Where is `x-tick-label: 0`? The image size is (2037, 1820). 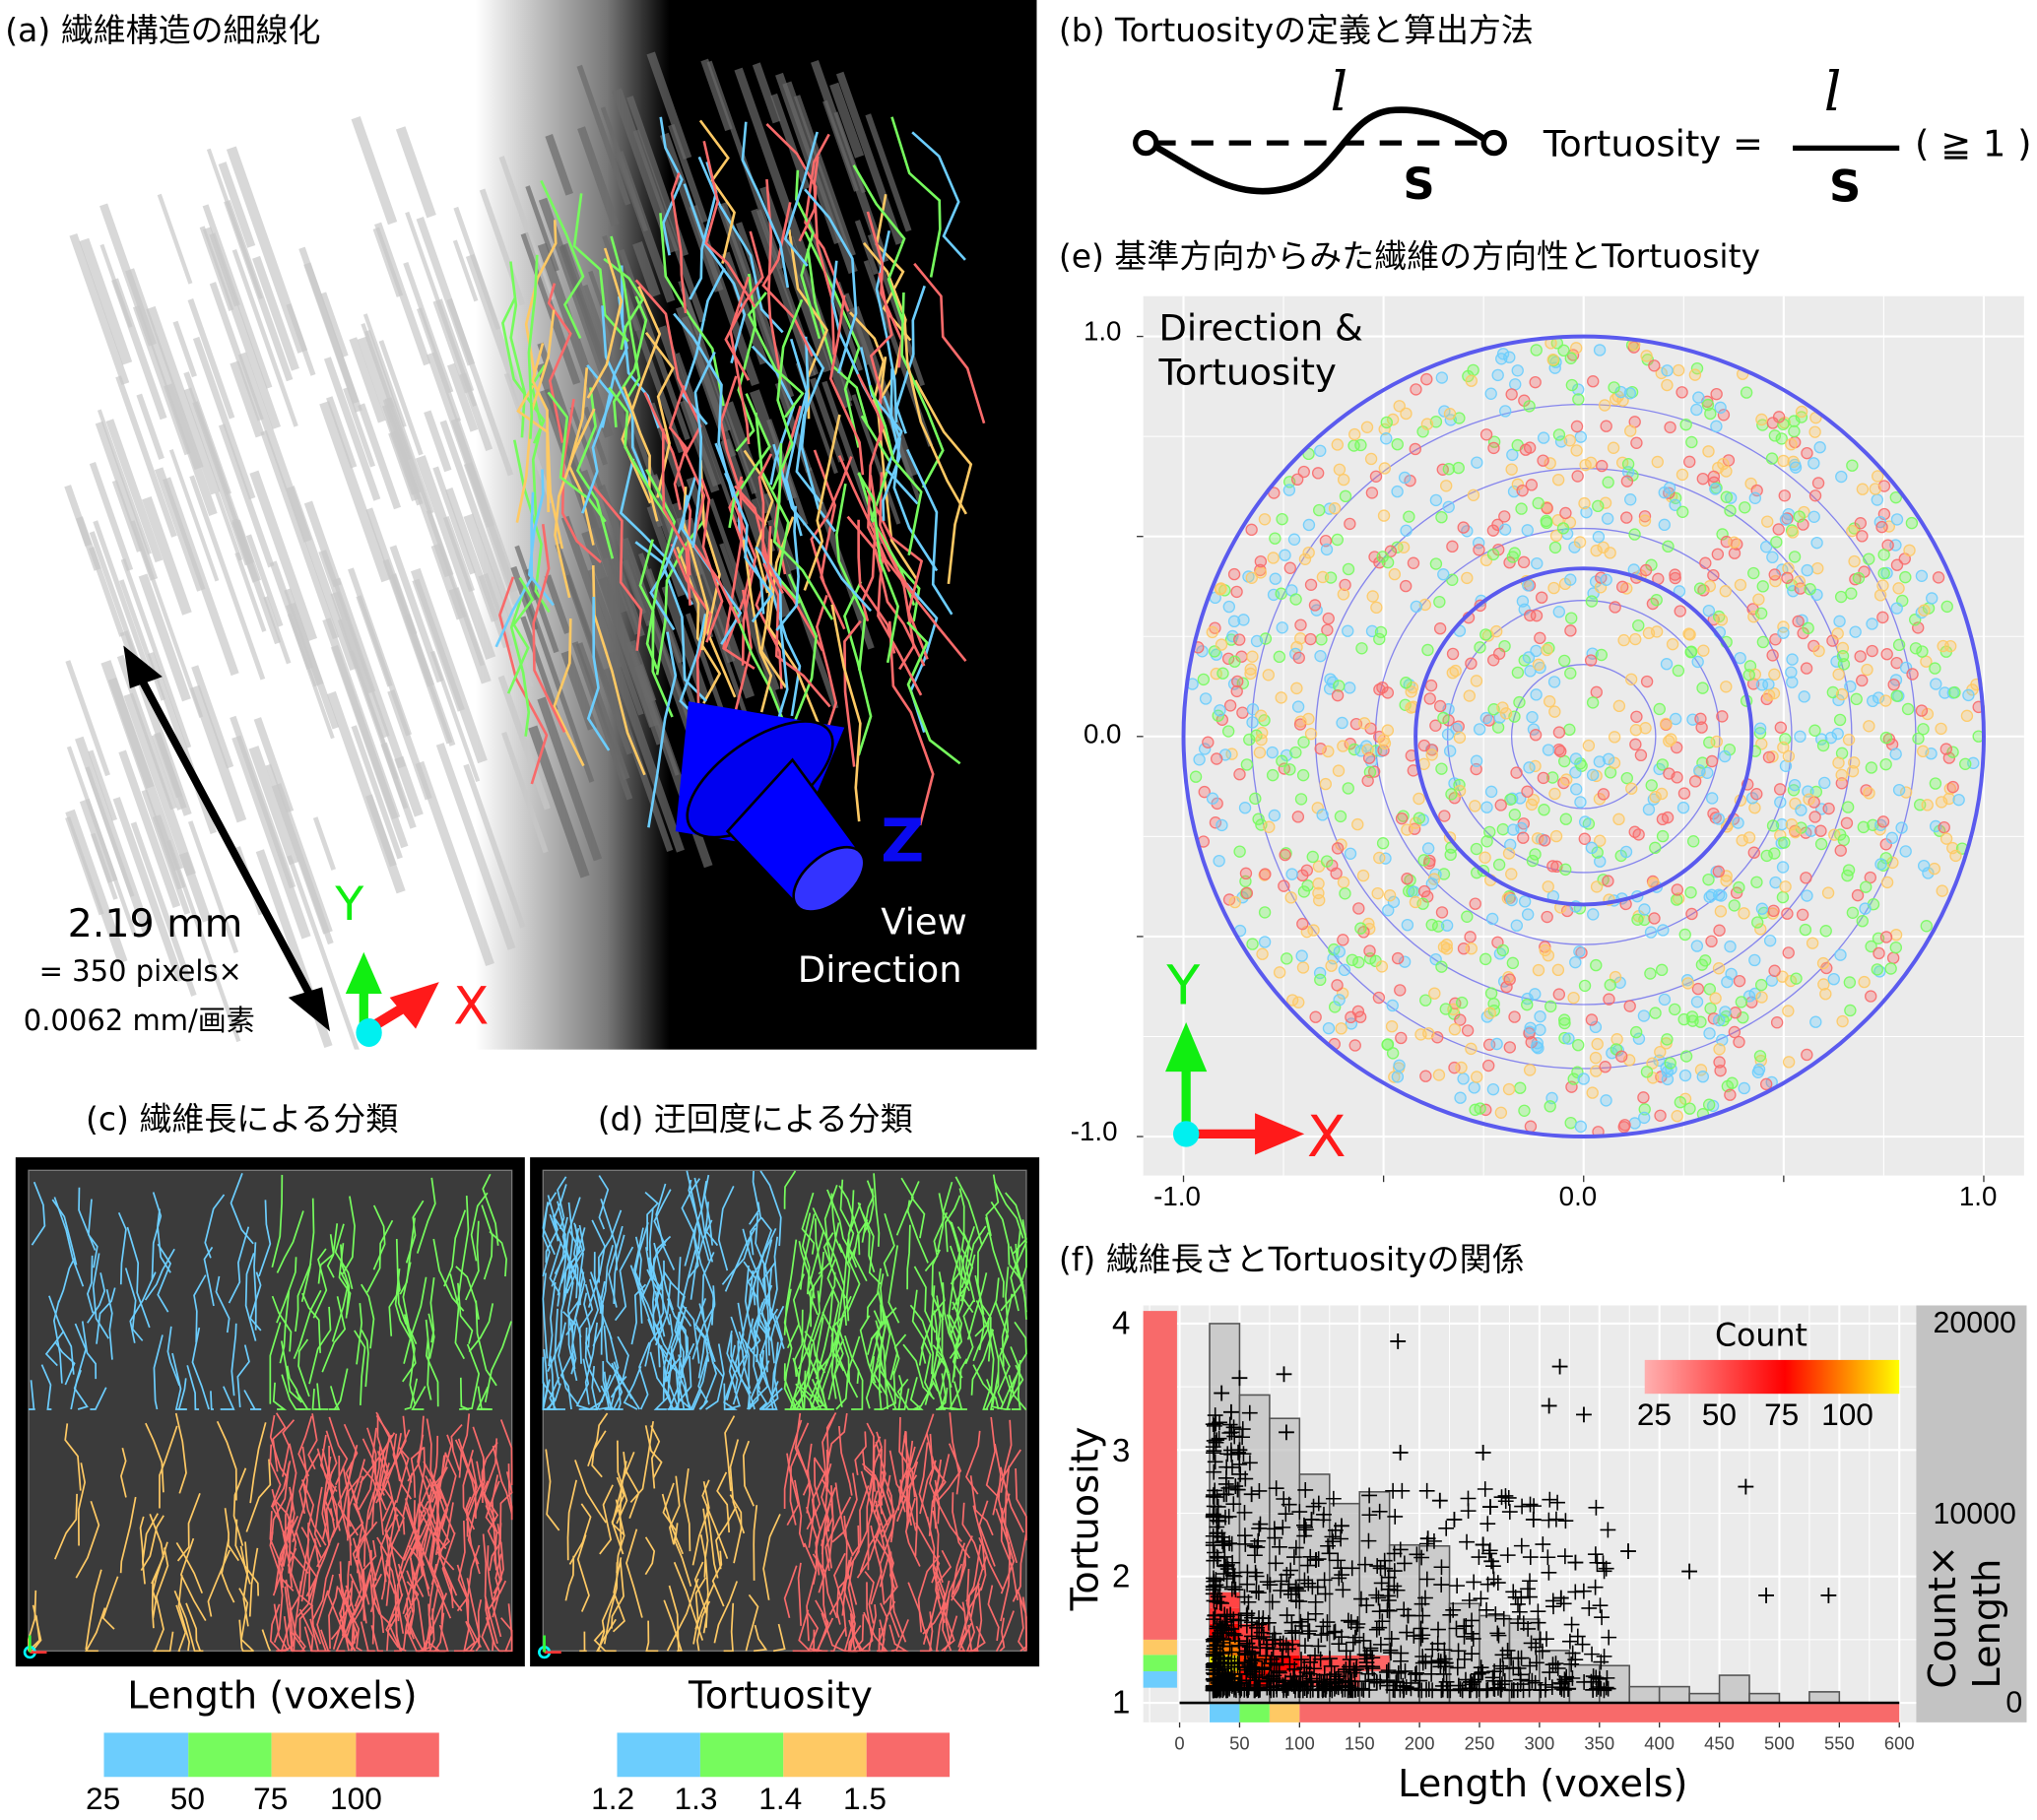
x-tick-label: 0 is located at coordinates (1179, 1743).